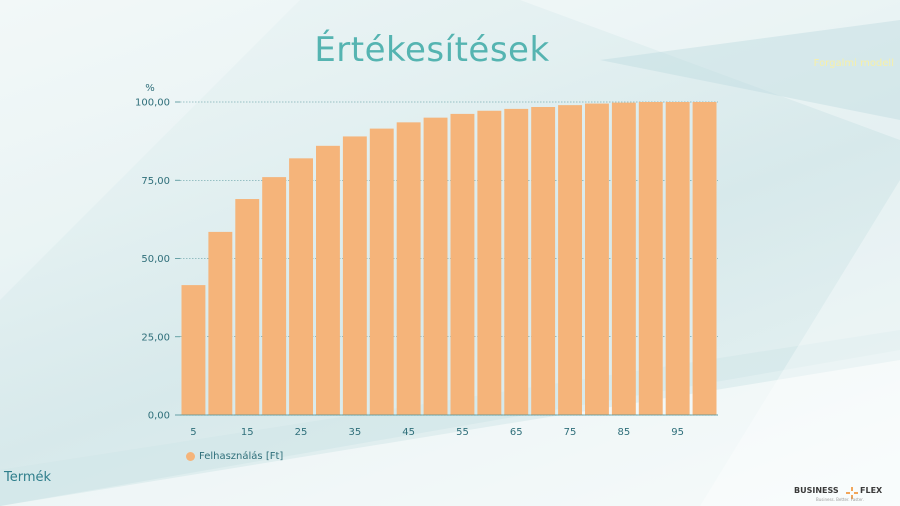  Describe the element at coordinates (28, 477) in the screenshot. I see `footer-label: Termék` at that location.